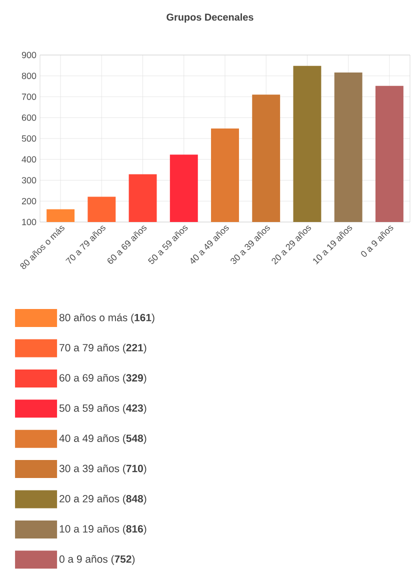  I want to click on legend-label: 80 años o más (161), so click(106, 318).